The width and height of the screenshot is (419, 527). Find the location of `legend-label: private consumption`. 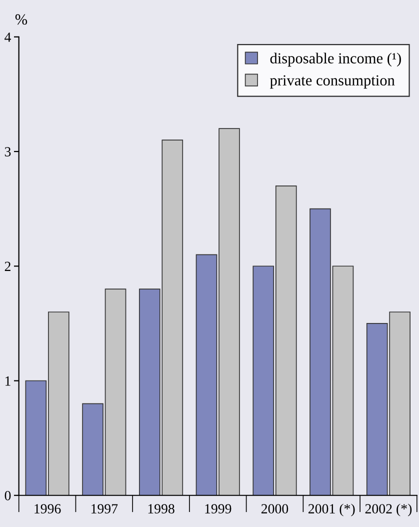

legend-label: private consumption is located at coordinates (332, 82).